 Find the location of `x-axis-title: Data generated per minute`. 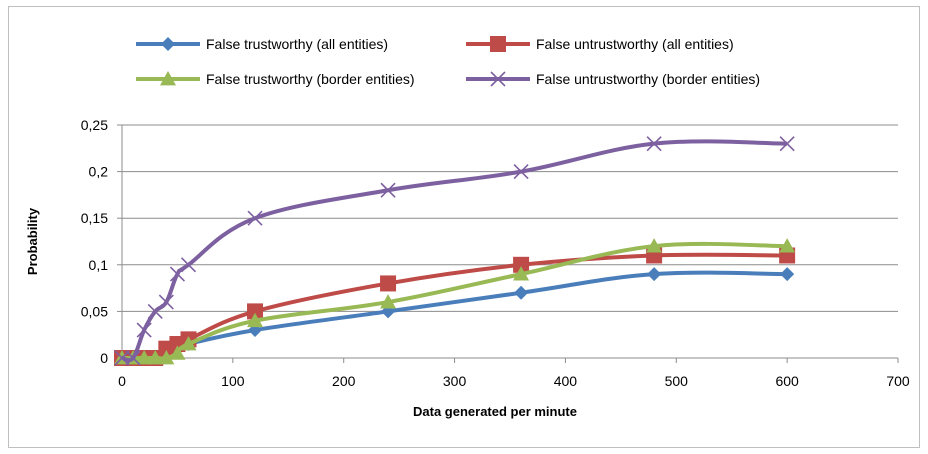

x-axis-title: Data generated per minute is located at coordinates (495, 411).